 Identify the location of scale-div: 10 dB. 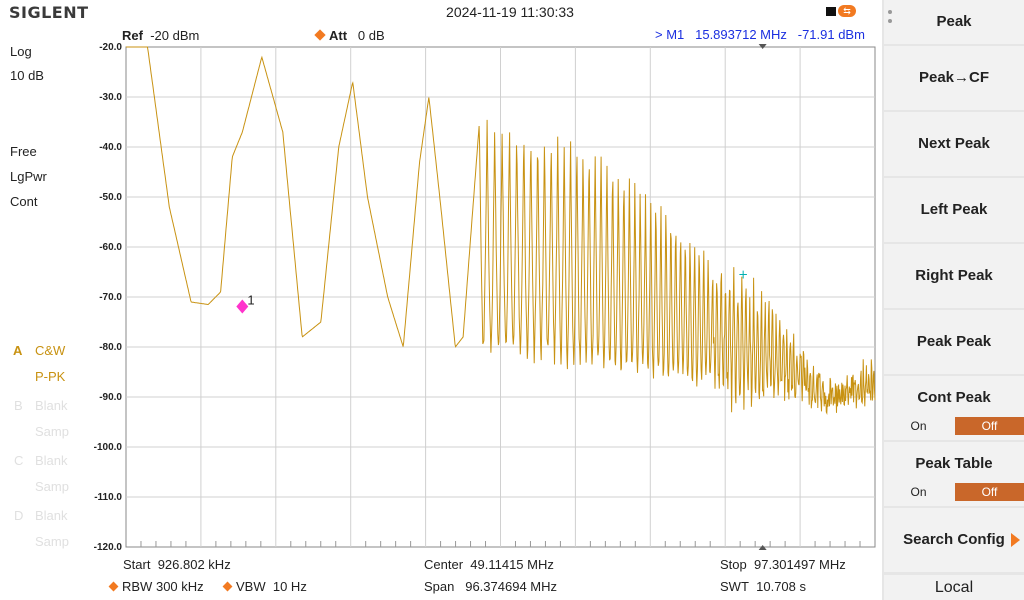
(27, 75).